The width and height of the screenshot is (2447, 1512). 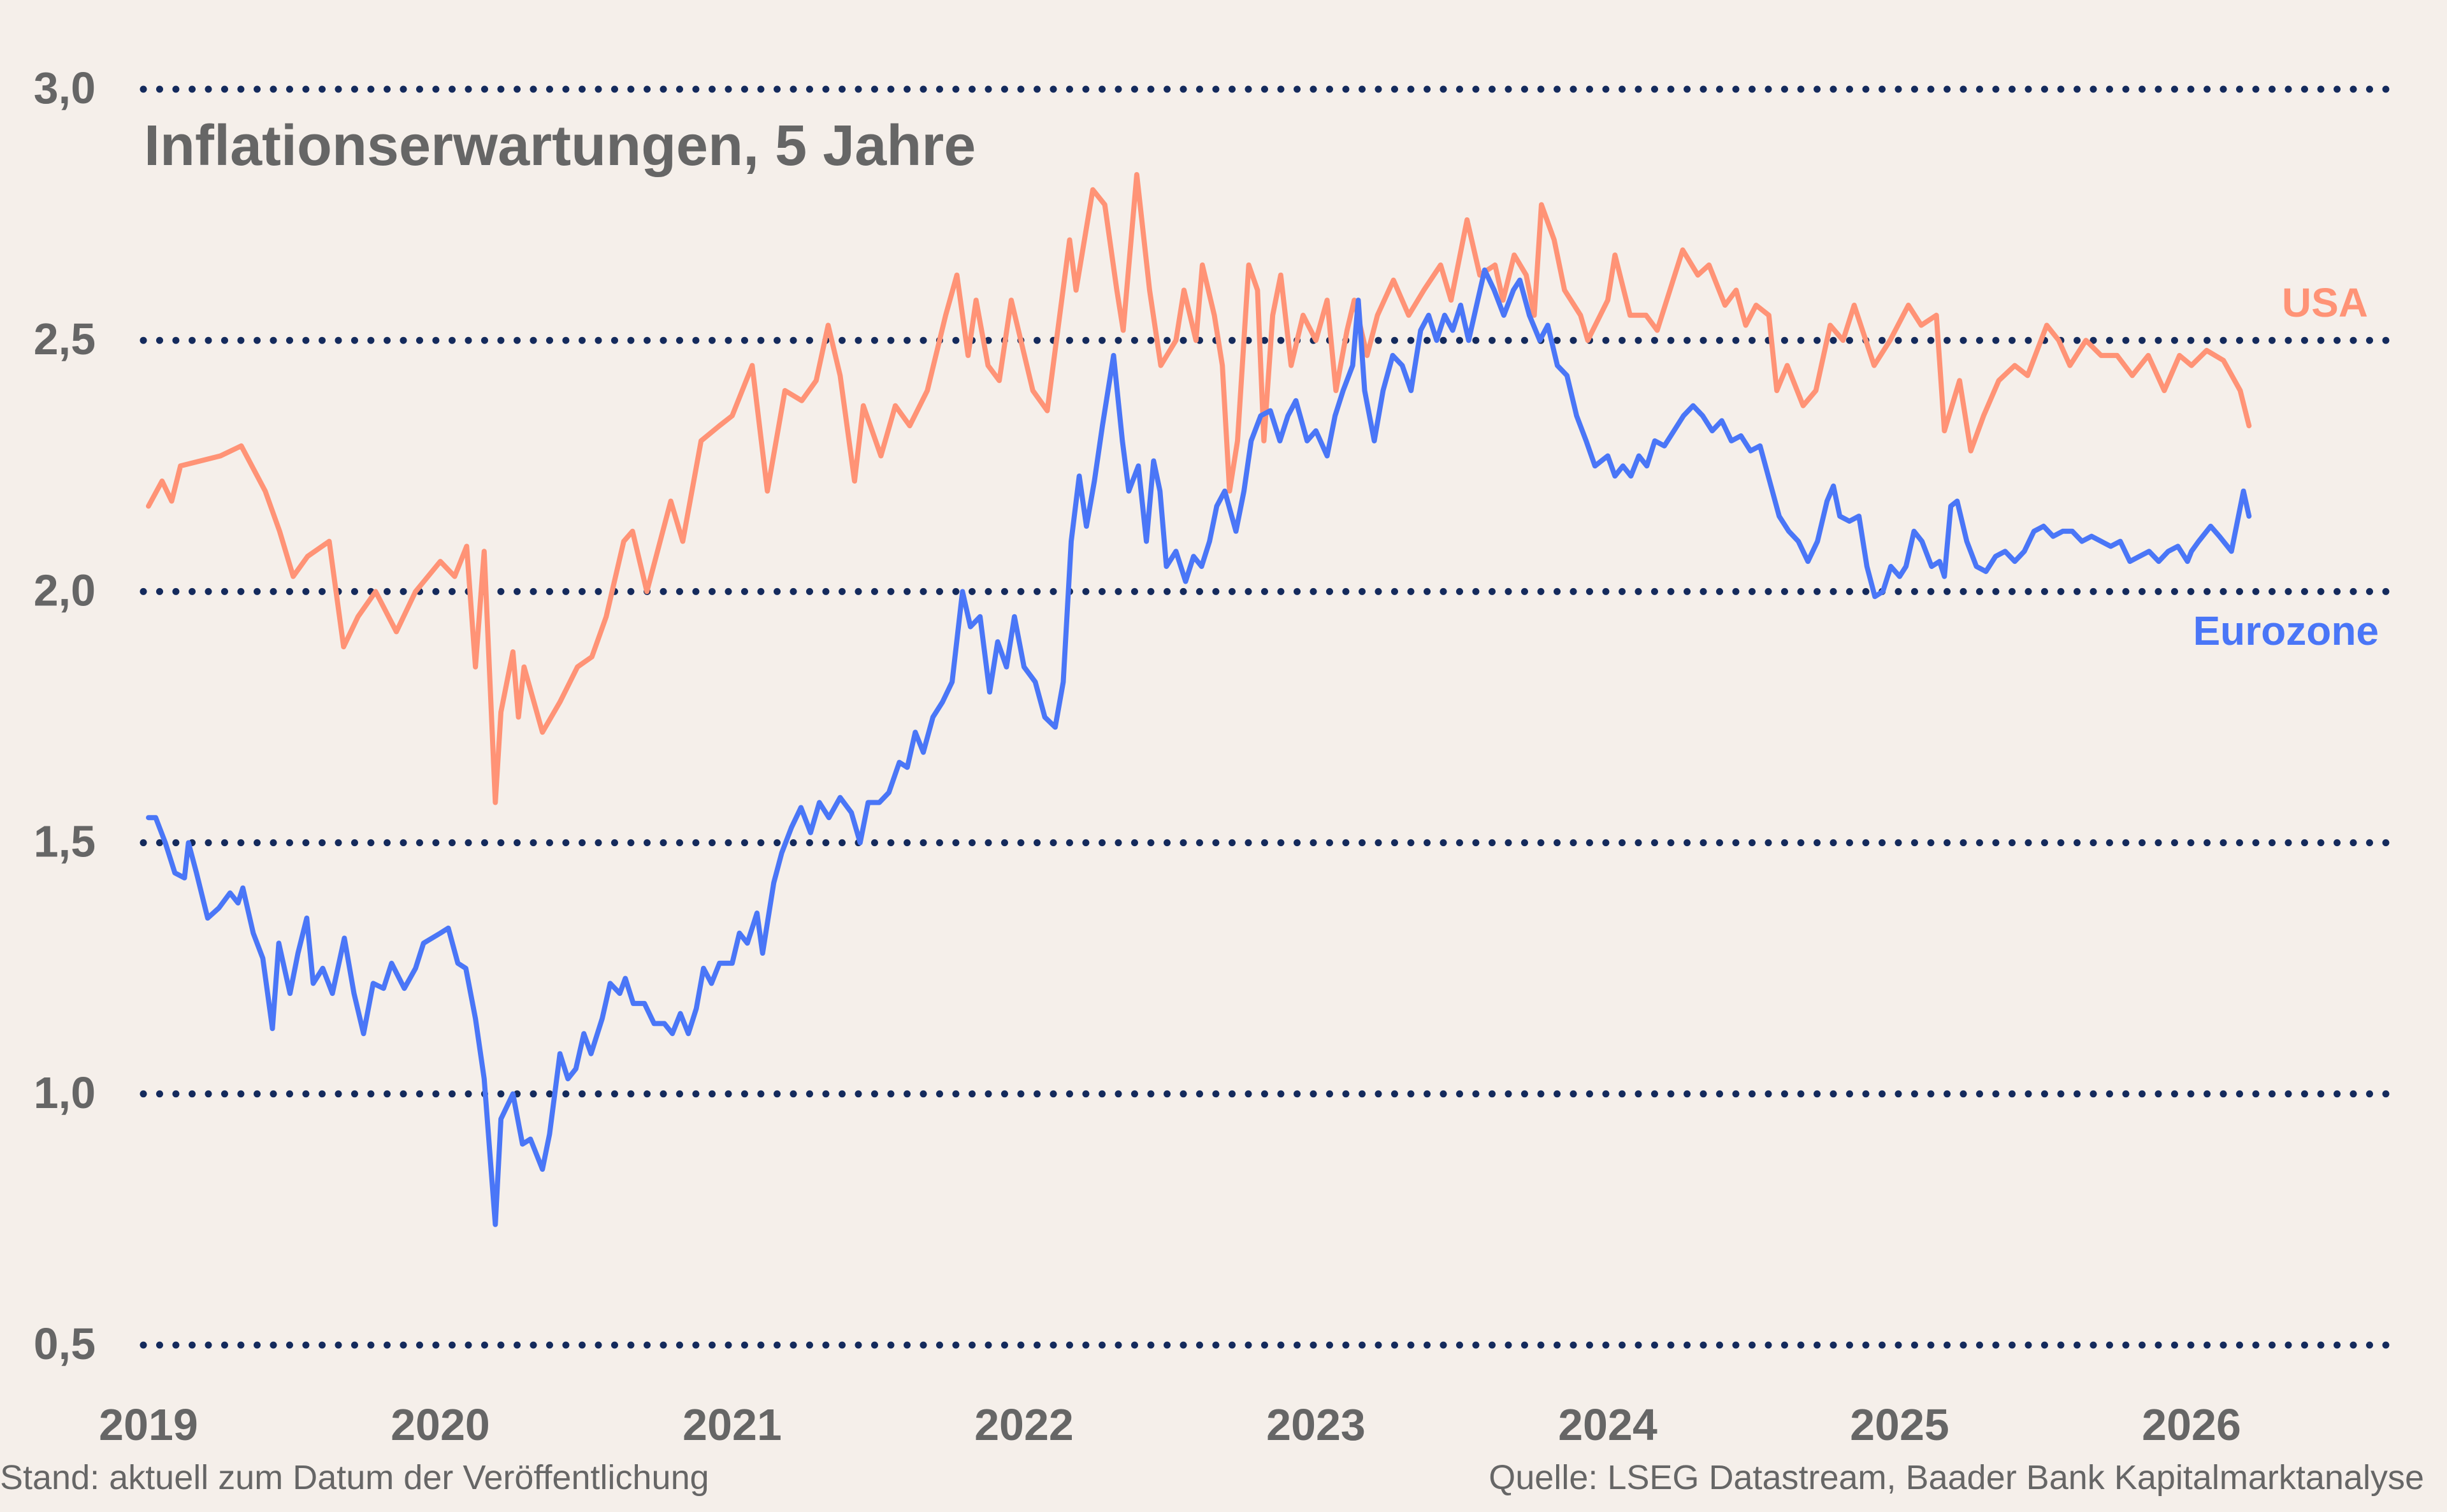 What do you see at coordinates (65, 716) in the screenshot?
I see `y-axis-ticks: 3,0 2,5 2,0 1,5 1,0 0,5` at bounding box center [65, 716].